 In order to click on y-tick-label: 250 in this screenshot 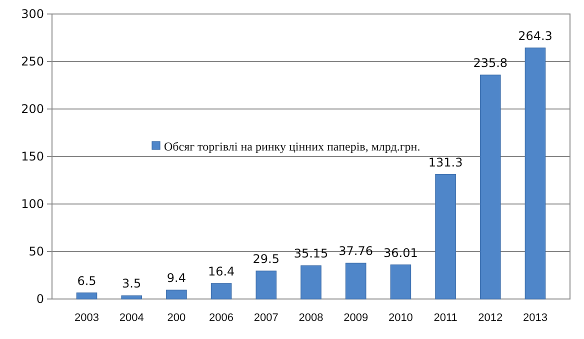, I will do `click(32, 61)`.